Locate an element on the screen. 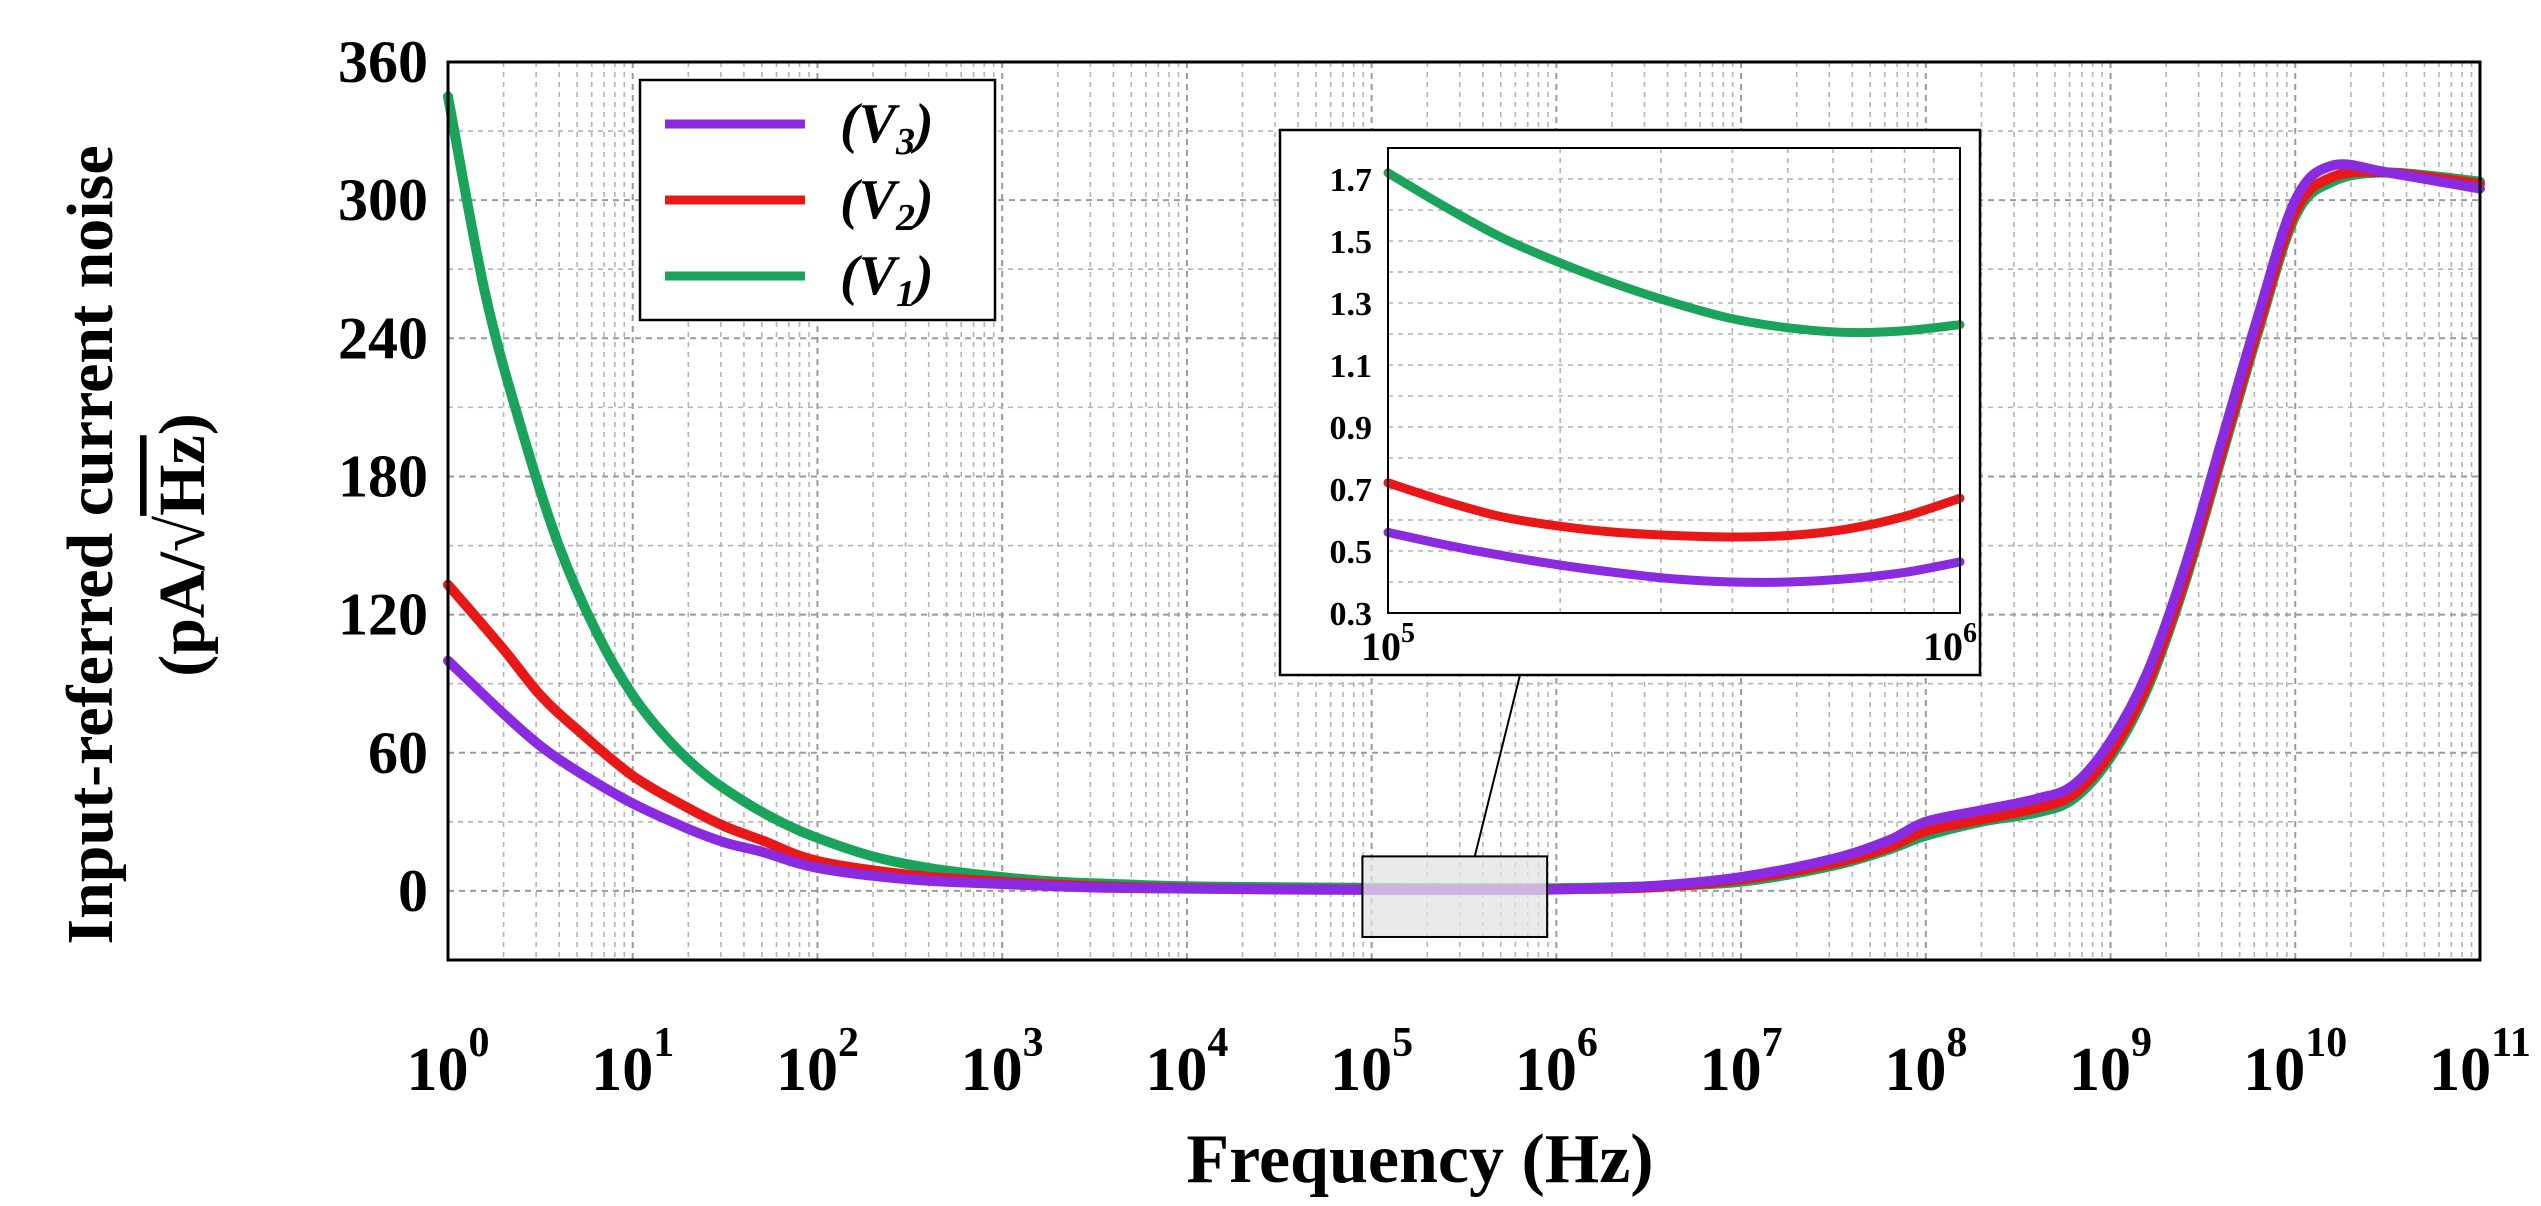  x-tick-label: 10⁰ is located at coordinates (448, 1062).